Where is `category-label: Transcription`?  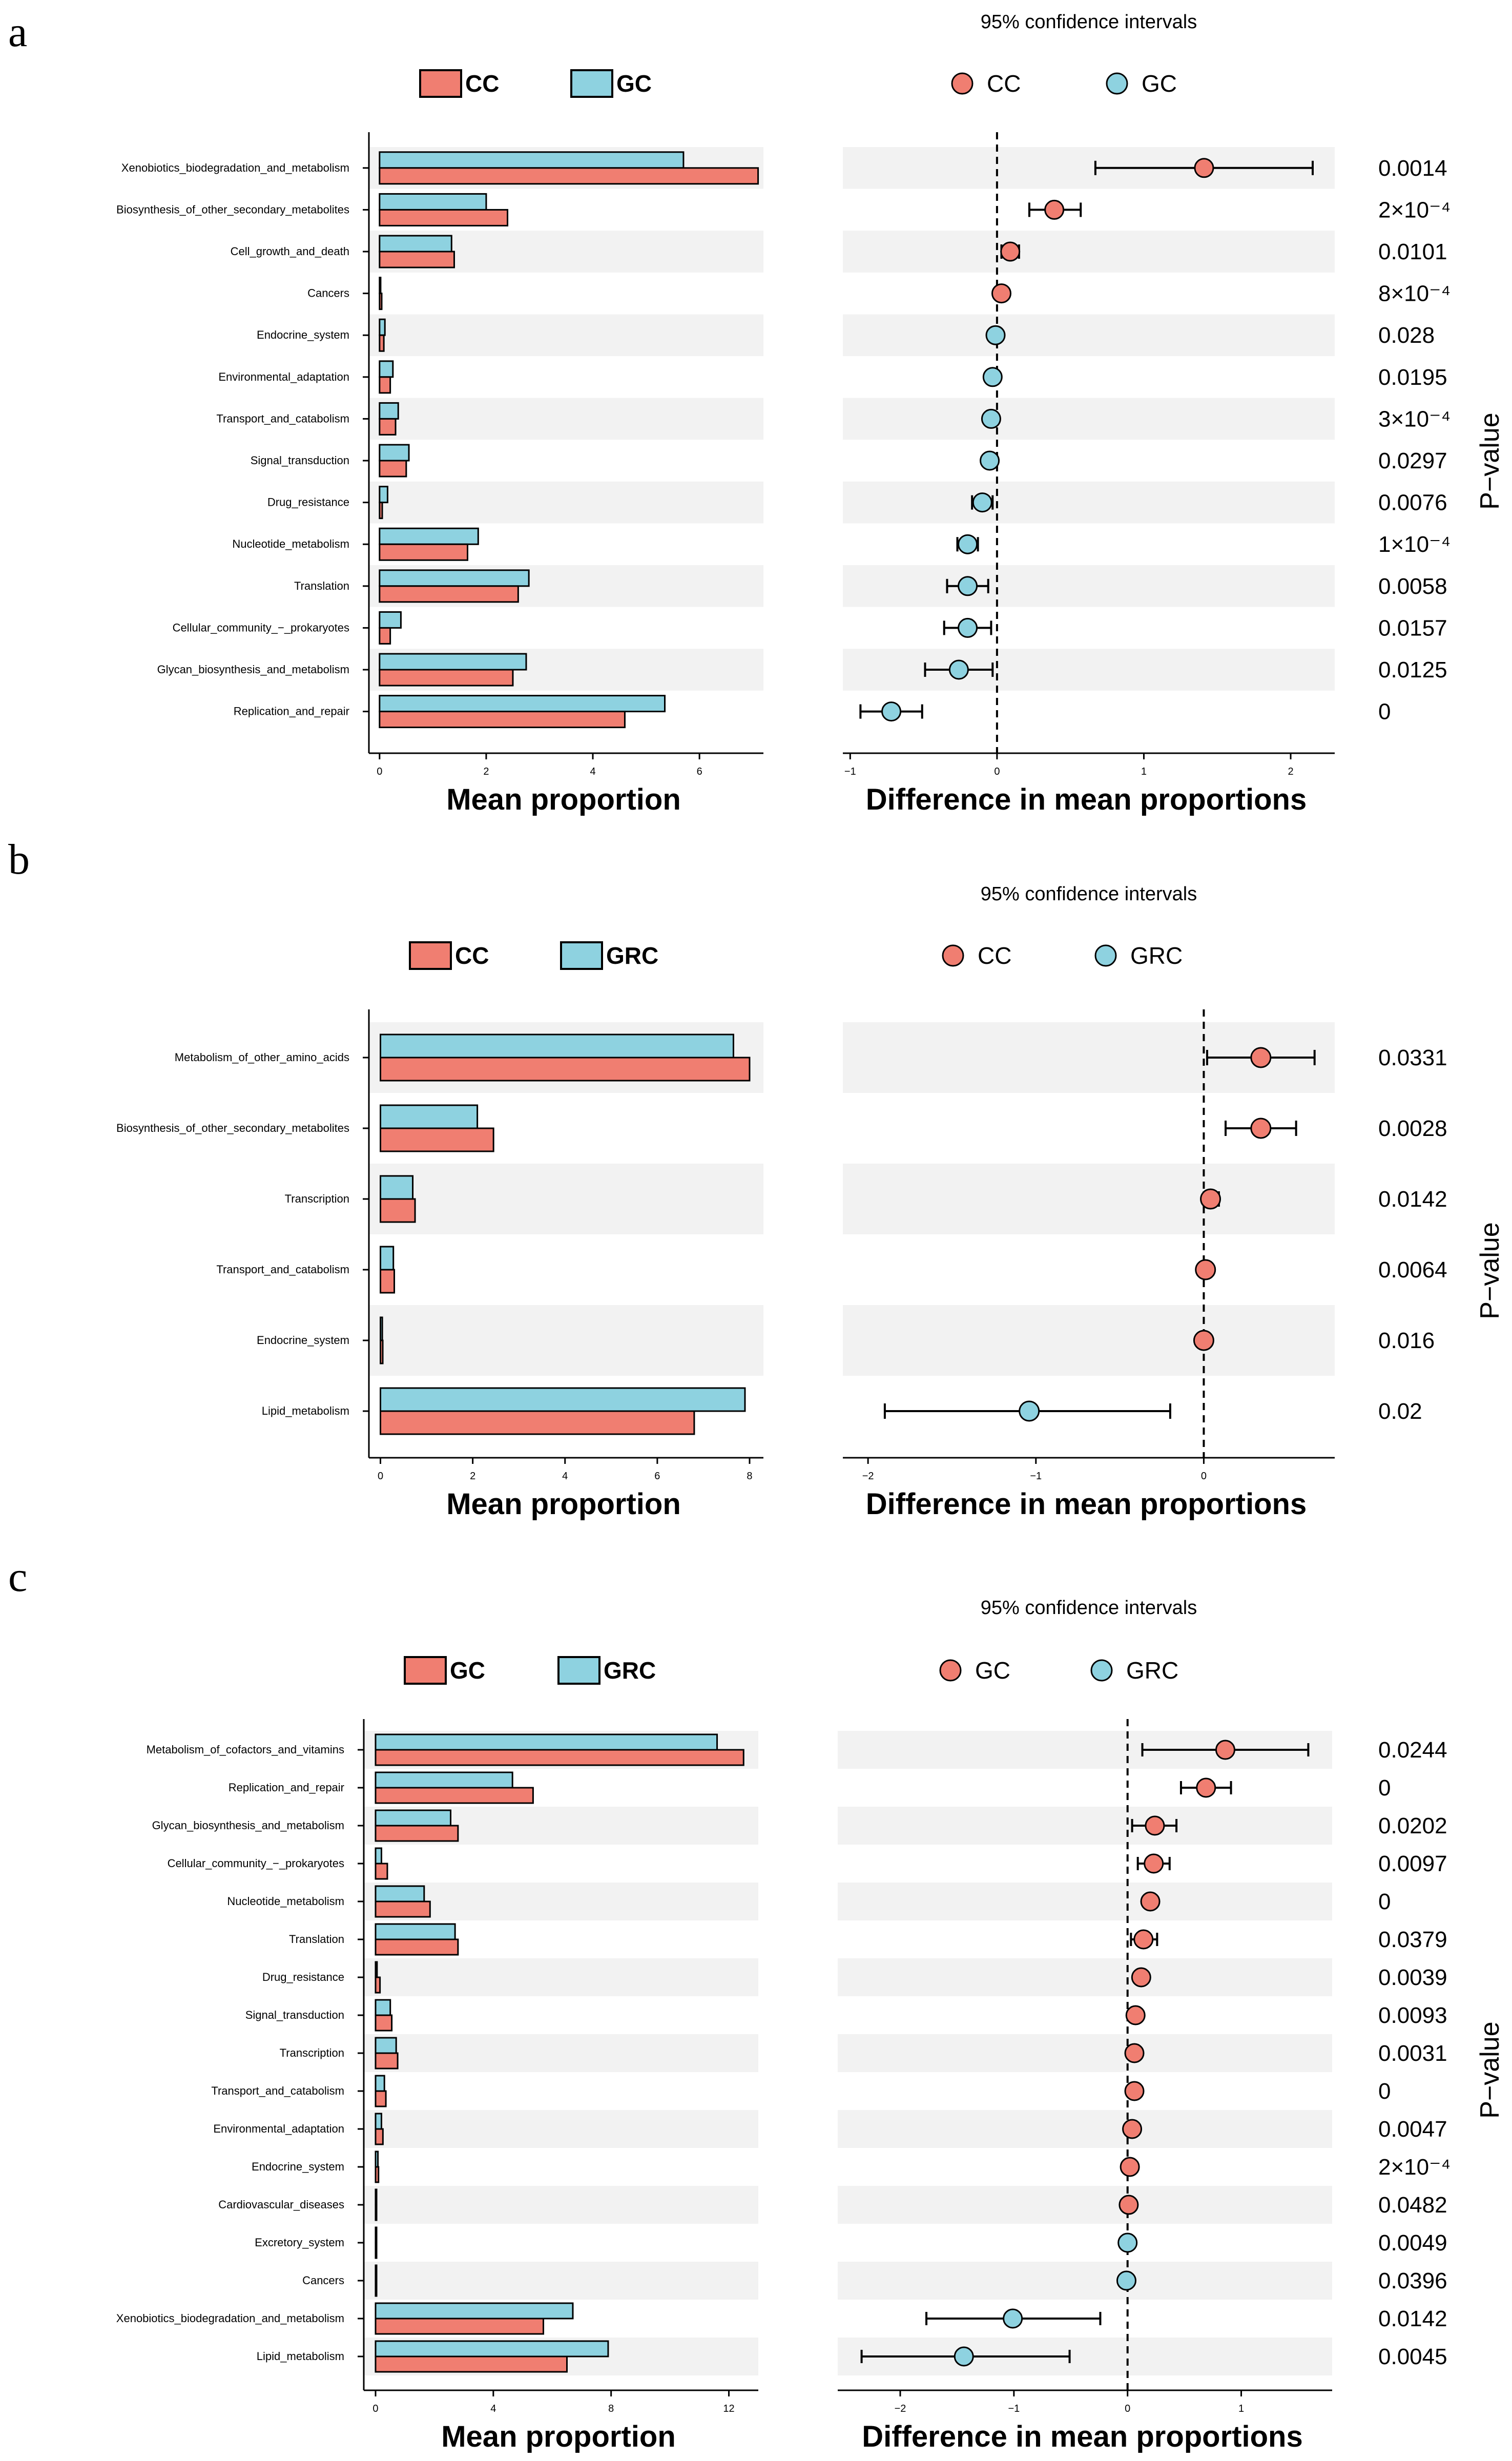 category-label: Transcription is located at coordinates (317, 1198).